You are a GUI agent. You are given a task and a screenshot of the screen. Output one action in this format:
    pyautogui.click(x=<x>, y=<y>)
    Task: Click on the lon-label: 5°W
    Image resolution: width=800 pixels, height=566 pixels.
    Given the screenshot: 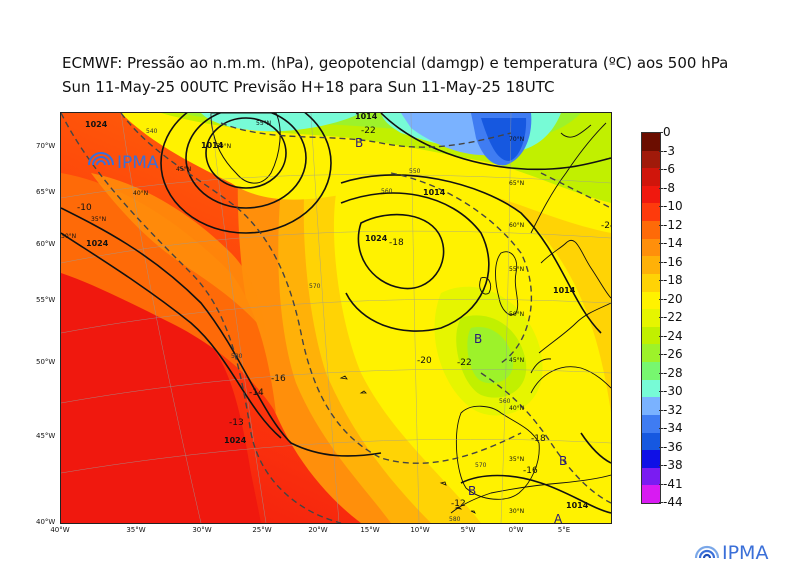 What is the action you would take?
    pyautogui.click(x=468, y=530)
    